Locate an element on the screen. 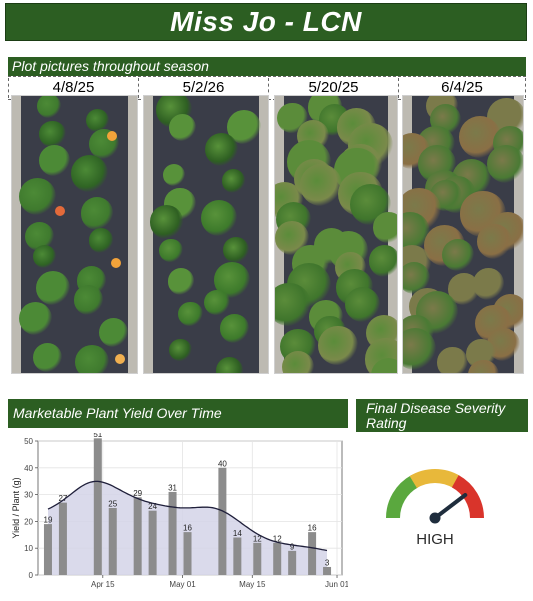 This screenshot has width=533, height=601. header-banner: Miss Jo - LCN is located at coordinates (266, 22).